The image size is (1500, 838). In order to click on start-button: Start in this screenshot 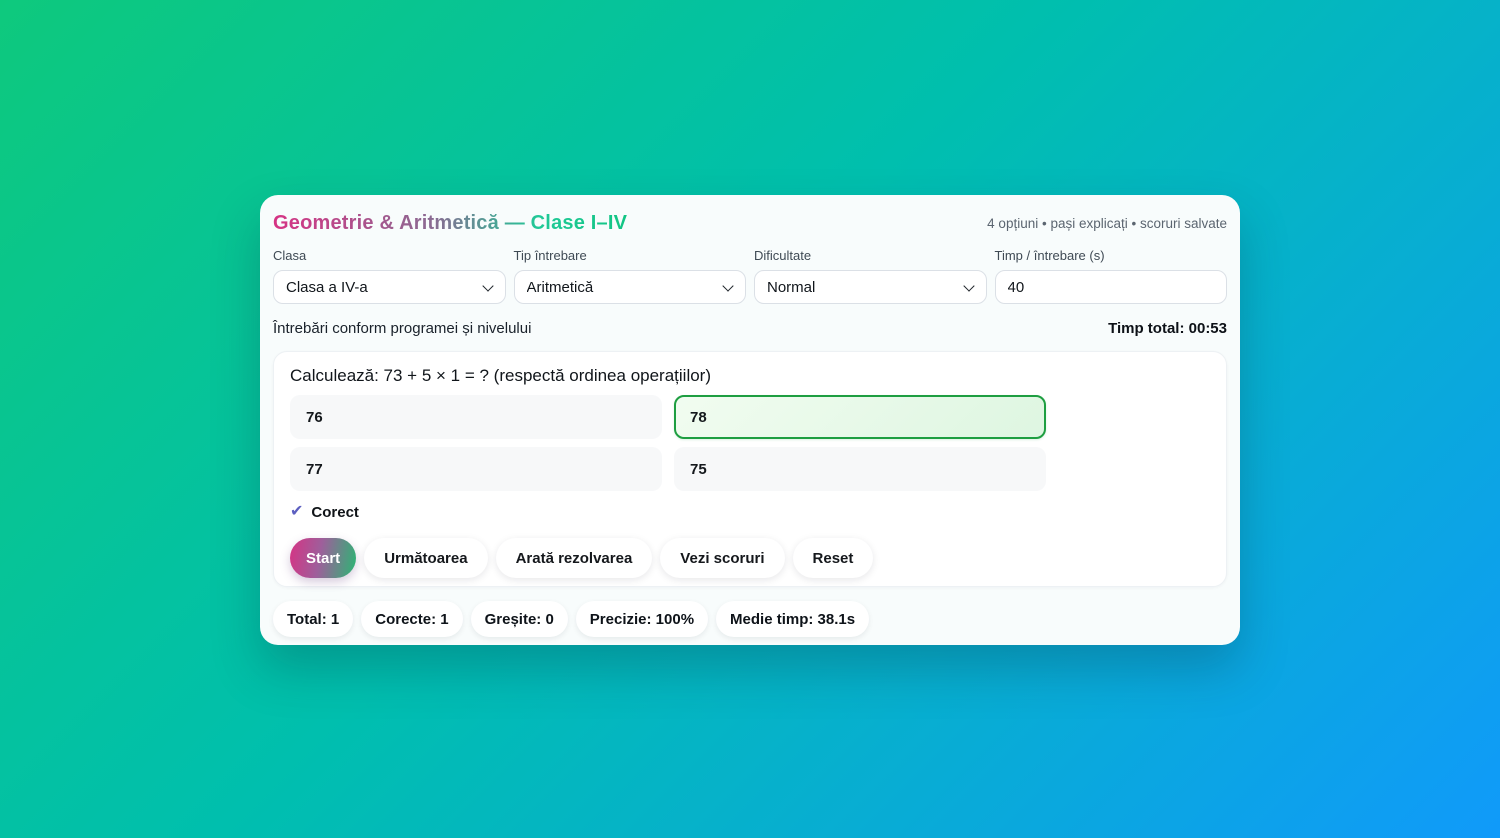, I will do `click(323, 558)`.